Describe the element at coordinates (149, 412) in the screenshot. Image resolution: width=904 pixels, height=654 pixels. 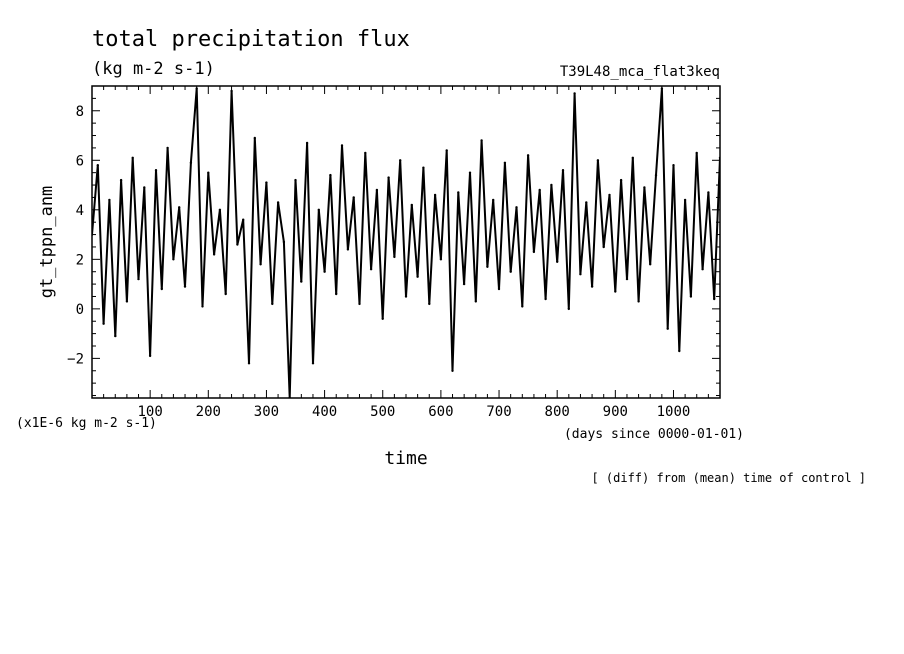
I see `x-tick-label: 100` at that location.